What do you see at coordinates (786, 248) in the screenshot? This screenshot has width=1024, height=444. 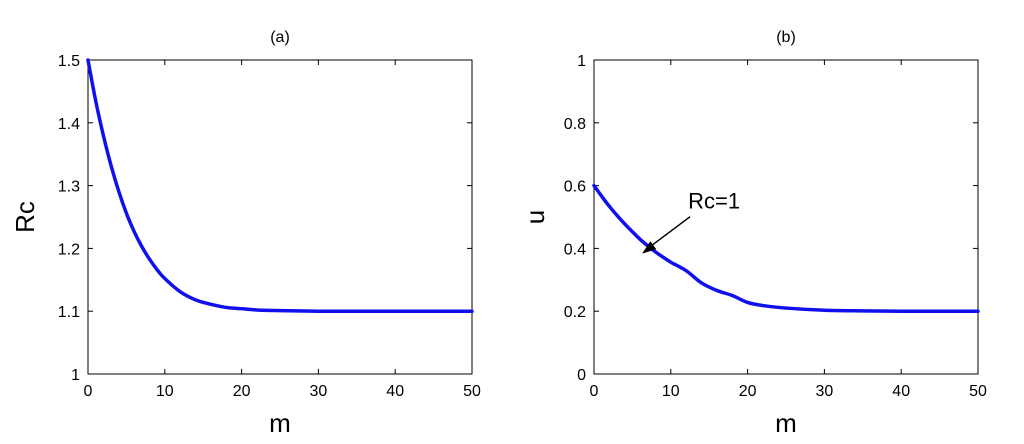 I see `series-line` at bounding box center [786, 248].